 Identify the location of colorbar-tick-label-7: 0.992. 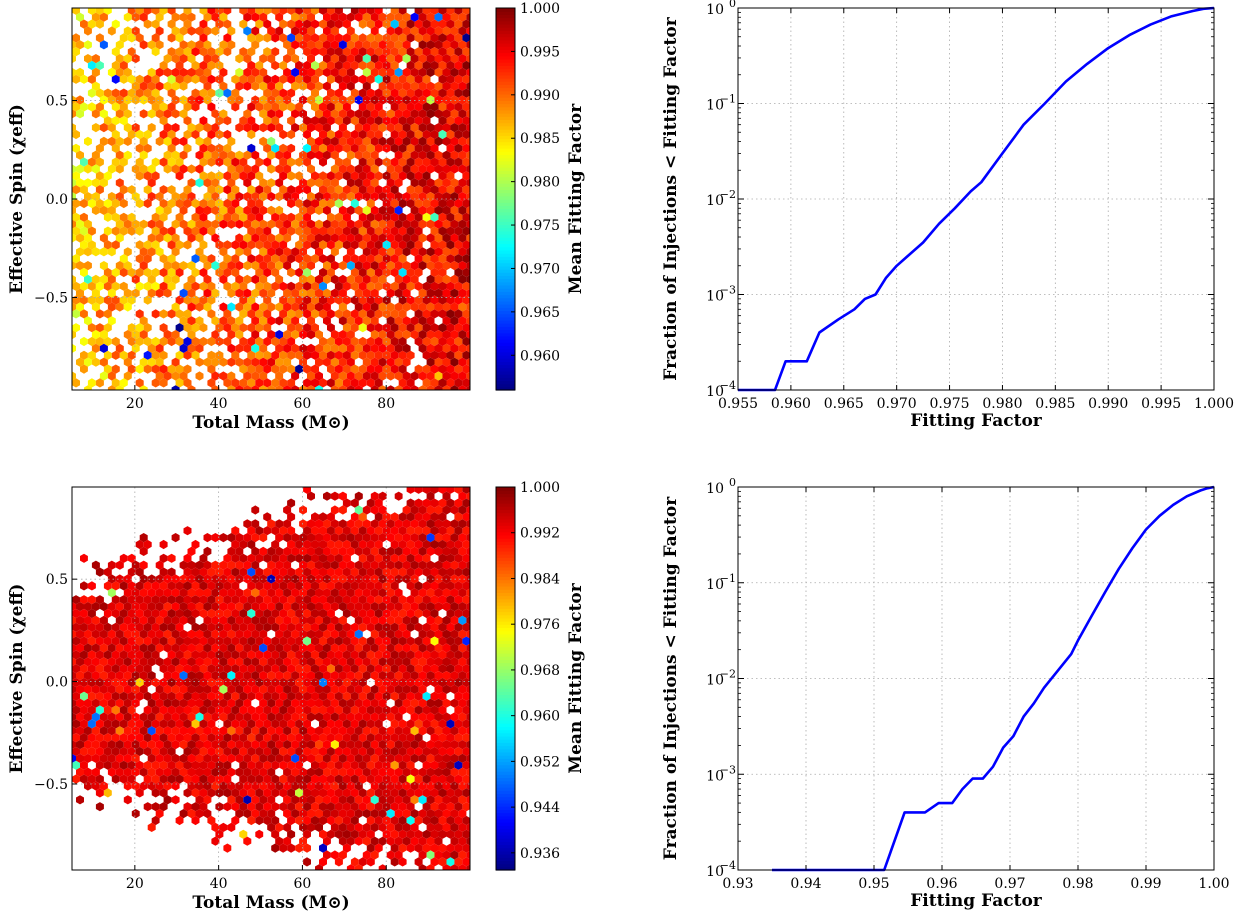
(540, 534).